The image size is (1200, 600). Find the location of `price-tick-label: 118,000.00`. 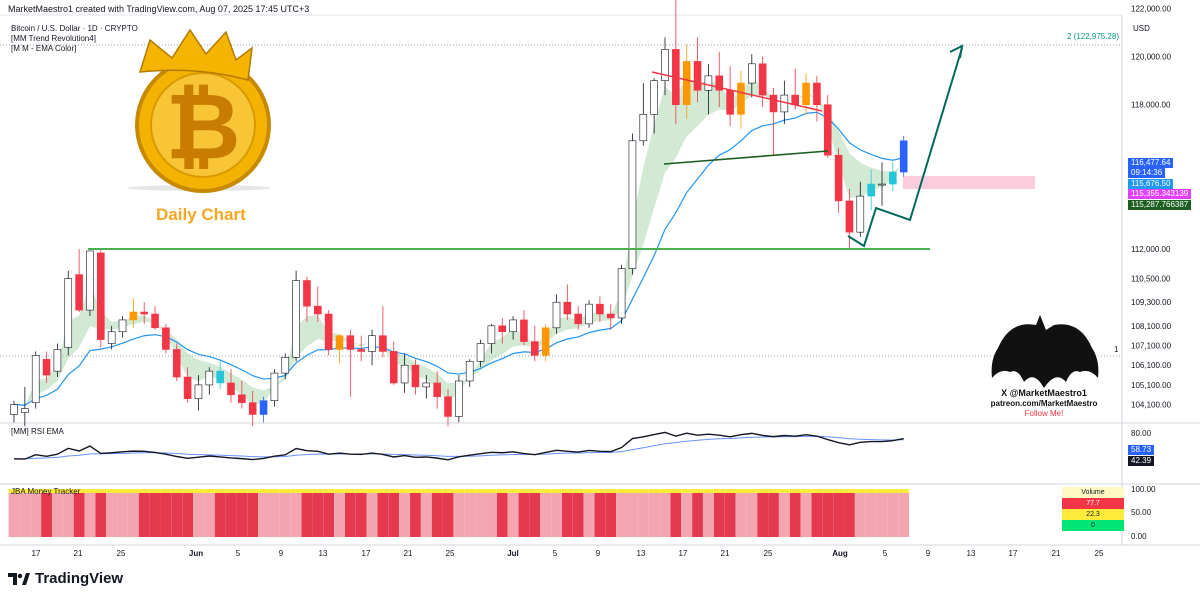

price-tick-label: 118,000.00 is located at coordinates (1151, 105).